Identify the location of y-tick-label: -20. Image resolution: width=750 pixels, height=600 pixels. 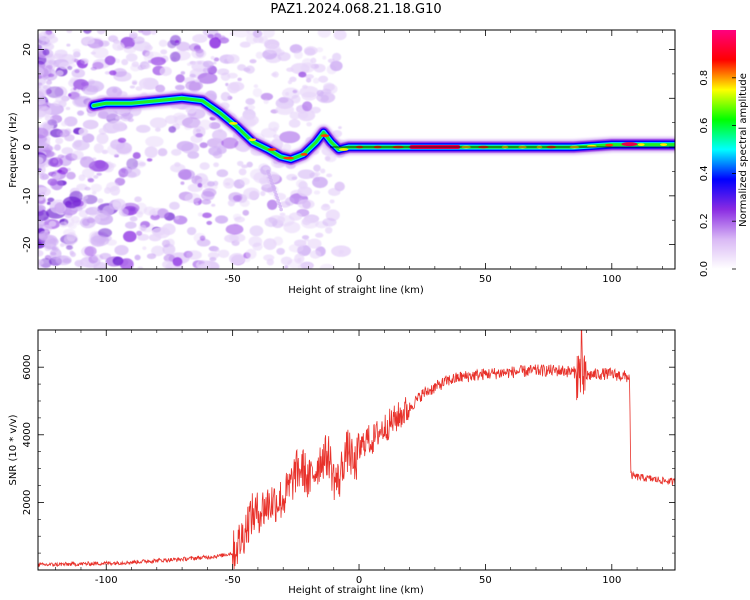
(27, 244).